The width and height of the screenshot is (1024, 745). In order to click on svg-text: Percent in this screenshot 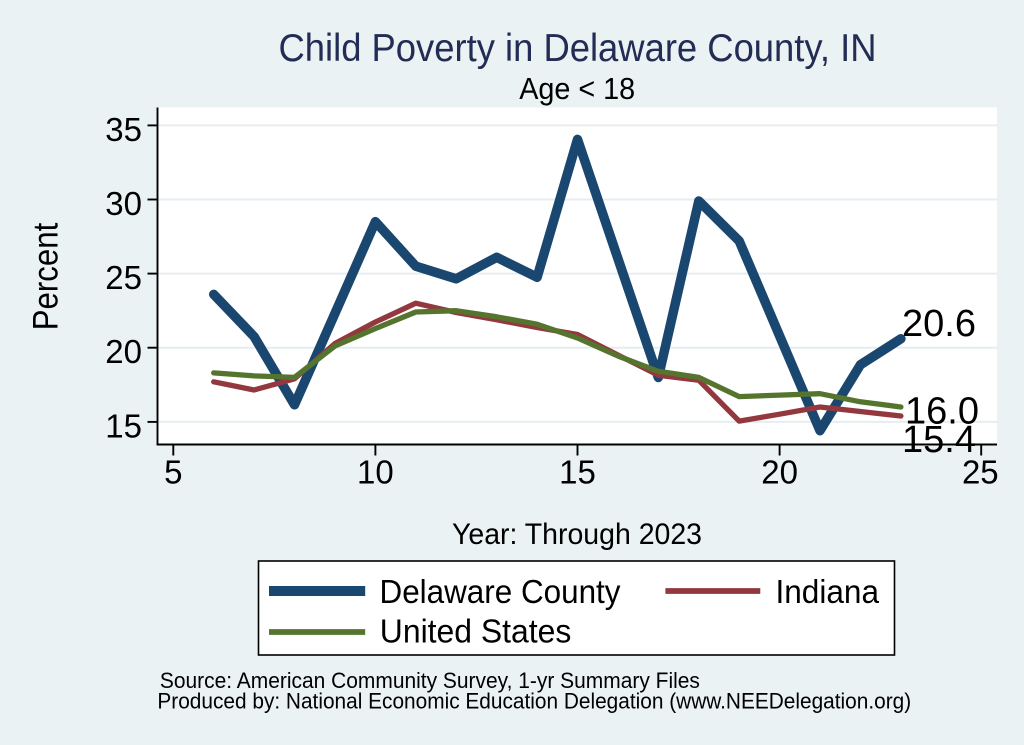, I will do `click(46, 277)`.